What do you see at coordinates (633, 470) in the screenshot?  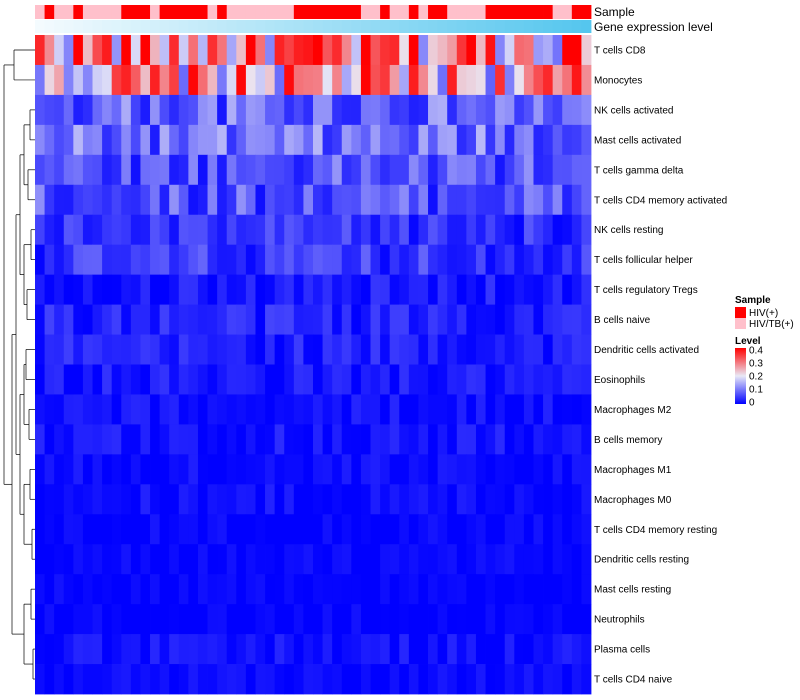 I see `row-label: Macrophages M1` at bounding box center [633, 470].